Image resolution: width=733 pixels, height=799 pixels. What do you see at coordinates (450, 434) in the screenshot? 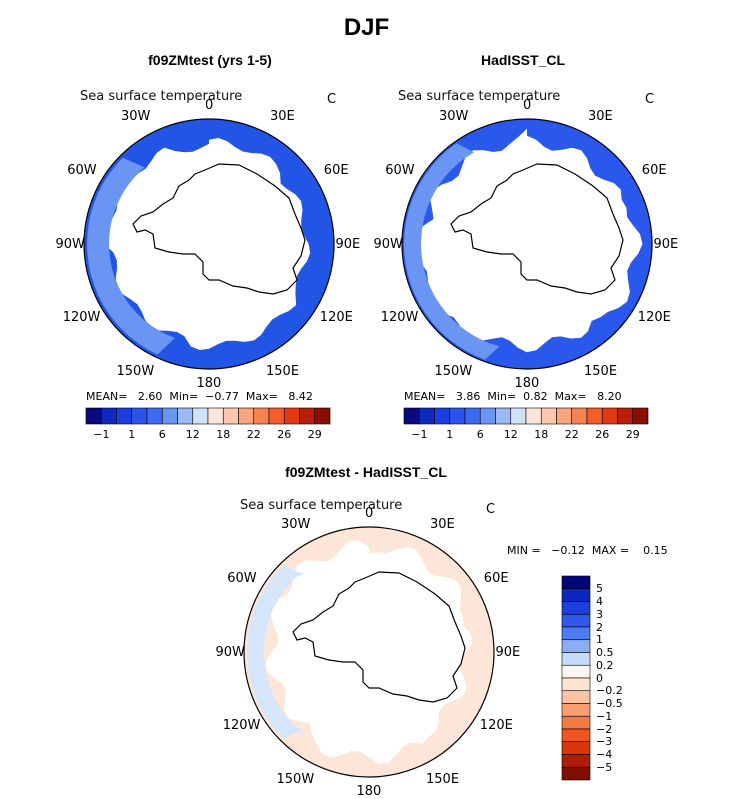
I see `panel-2-colorbar-tick-label: 1` at bounding box center [450, 434].